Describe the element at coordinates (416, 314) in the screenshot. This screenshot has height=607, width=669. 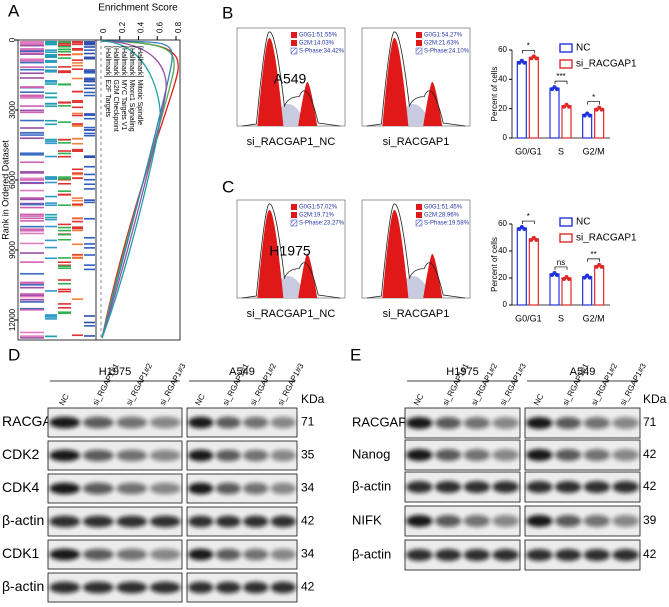
I see `histogram-caption: si_RACGAP1` at that location.